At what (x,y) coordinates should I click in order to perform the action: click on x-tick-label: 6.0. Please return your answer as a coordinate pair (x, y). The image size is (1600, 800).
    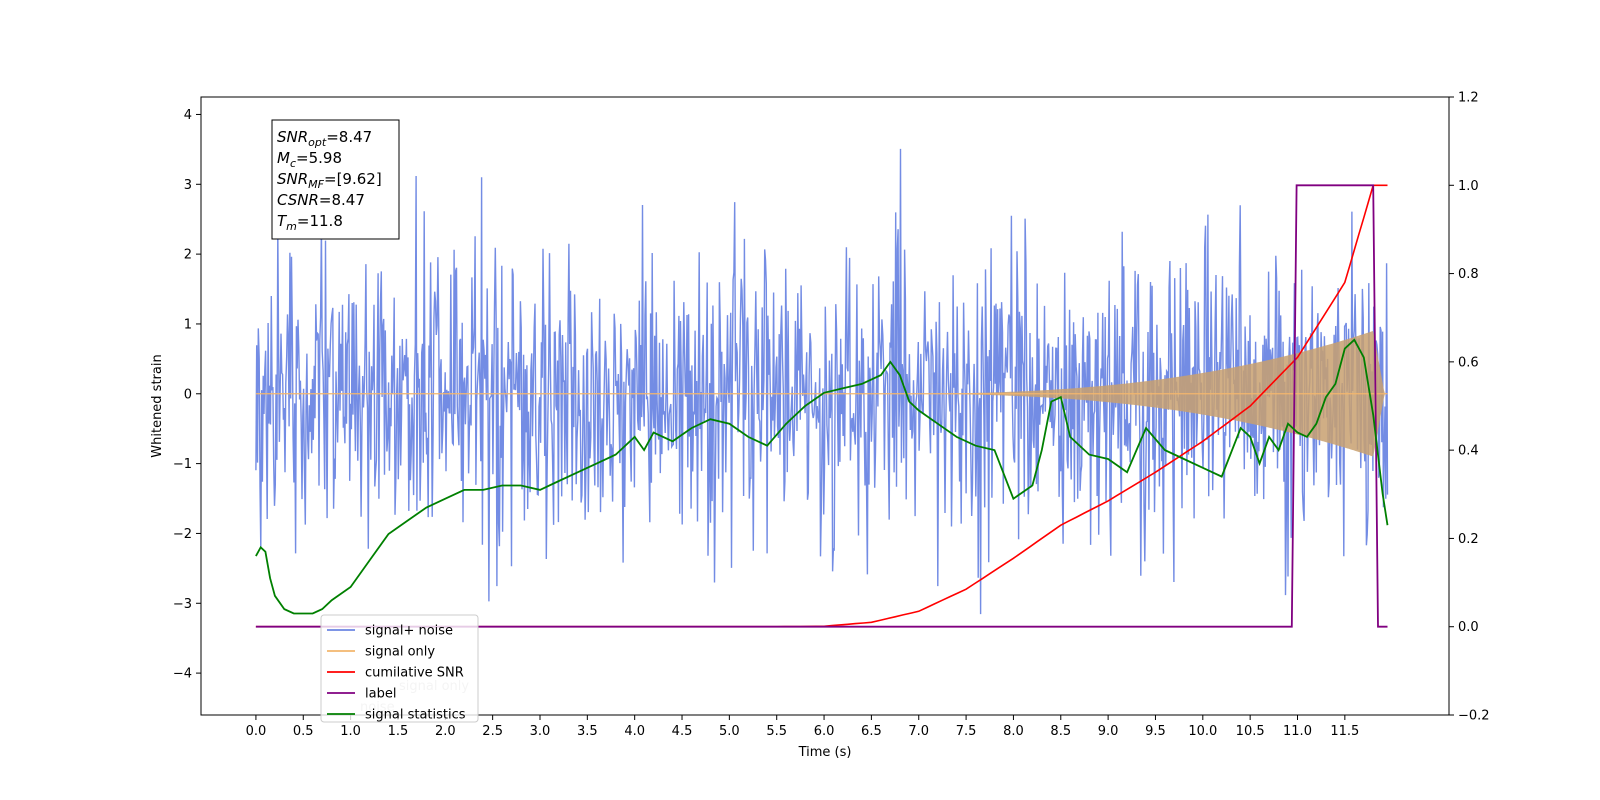
    Looking at the image, I should click on (824, 731).